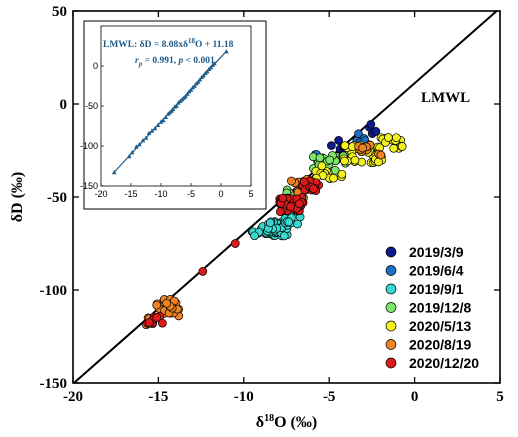 This screenshot has width=518, height=437. Describe the element at coordinates (244, 397) in the screenshot. I see `x-tick-label: -10` at that location.